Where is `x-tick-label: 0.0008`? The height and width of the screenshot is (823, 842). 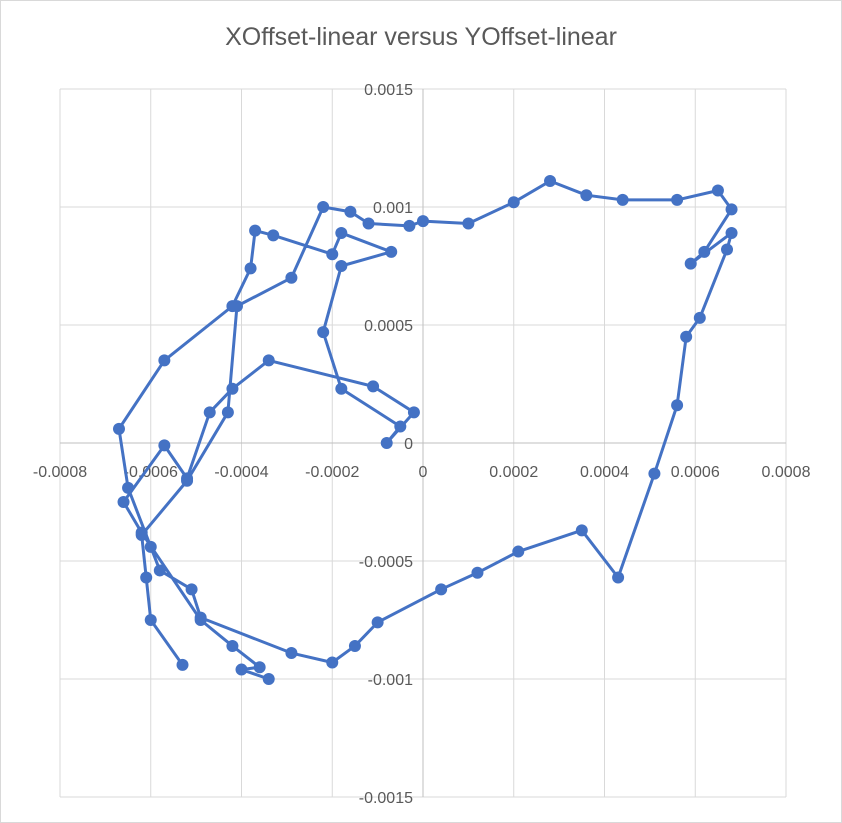 x-tick-label: 0.0008 is located at coordinates (786, 472).